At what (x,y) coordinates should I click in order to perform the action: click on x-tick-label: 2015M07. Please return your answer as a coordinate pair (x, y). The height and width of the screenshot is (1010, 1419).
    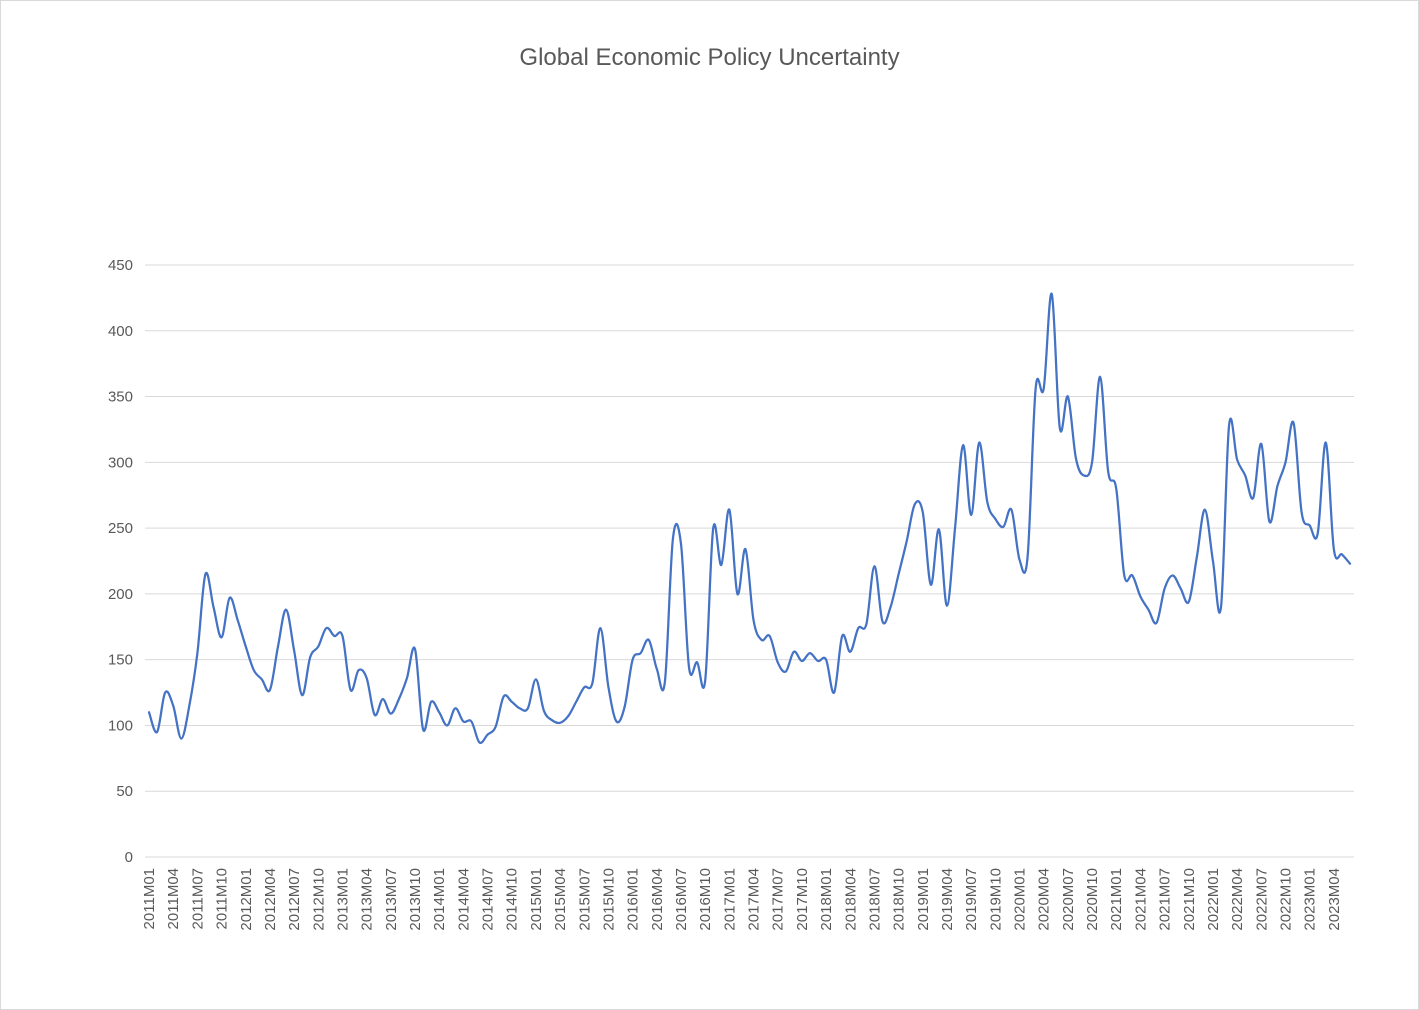
    Looking at the image, I should click on (584, 899).